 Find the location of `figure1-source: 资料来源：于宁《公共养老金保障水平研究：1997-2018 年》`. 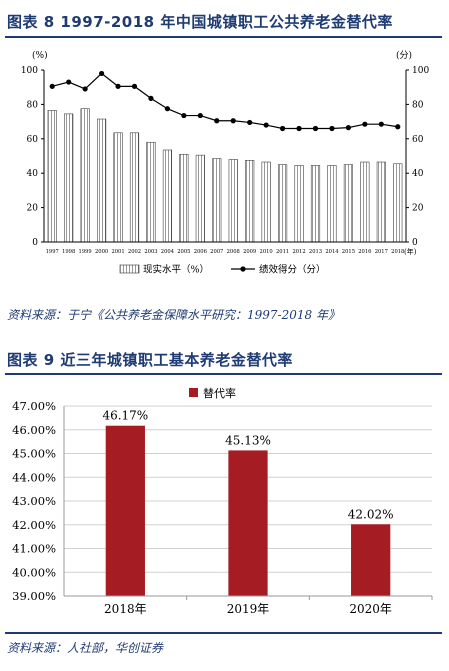

figure1-source: 资料来源：于宁《公共养老金保障水平研究：1997-2018 年》 is located at coordinates (173, 315).